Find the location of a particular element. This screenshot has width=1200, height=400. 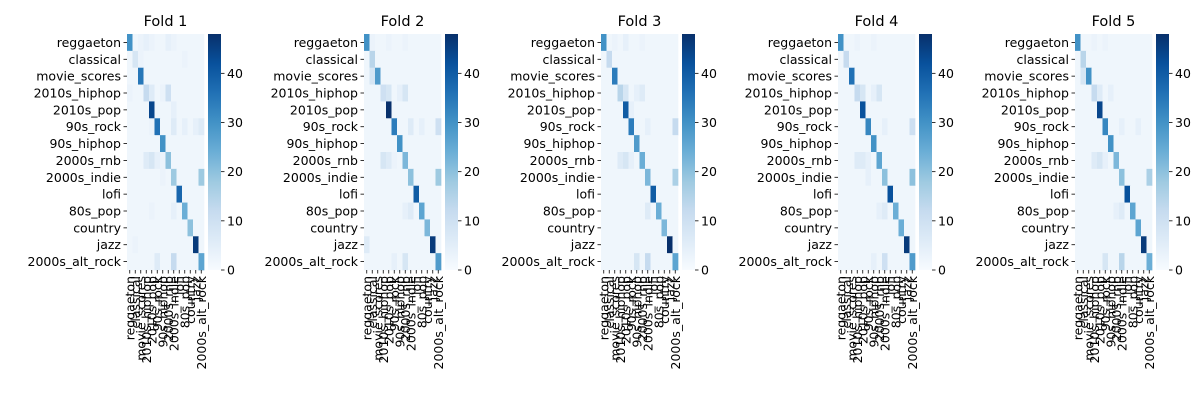

y-tick-label: 90s_hiphop is located at coordinates (322, 143).